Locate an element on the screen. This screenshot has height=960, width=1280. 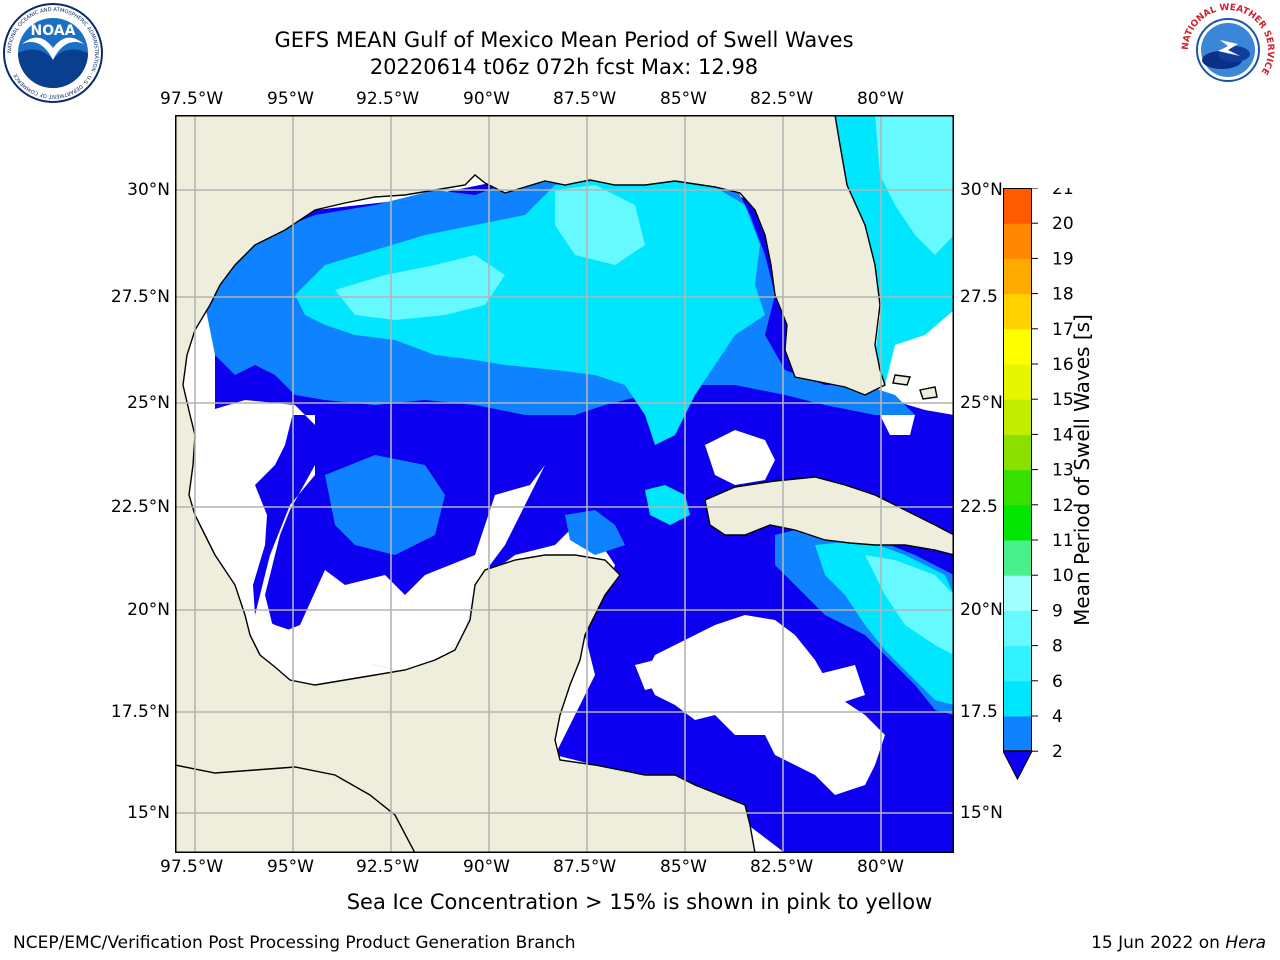
colorbar-tick-label: 17 is located at coordinates (1063, 330).